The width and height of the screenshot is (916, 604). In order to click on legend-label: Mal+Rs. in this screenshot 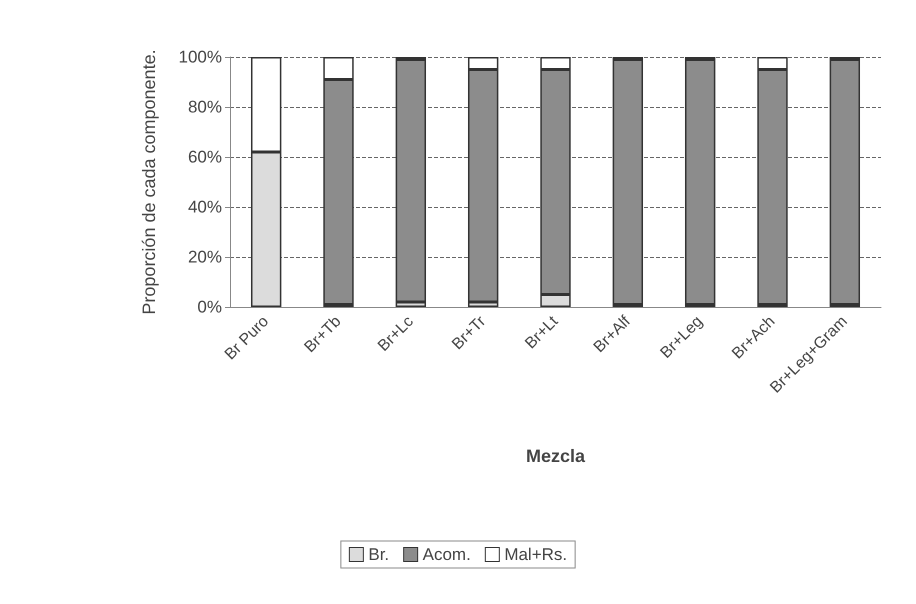, I will do `click(536, 554)`.